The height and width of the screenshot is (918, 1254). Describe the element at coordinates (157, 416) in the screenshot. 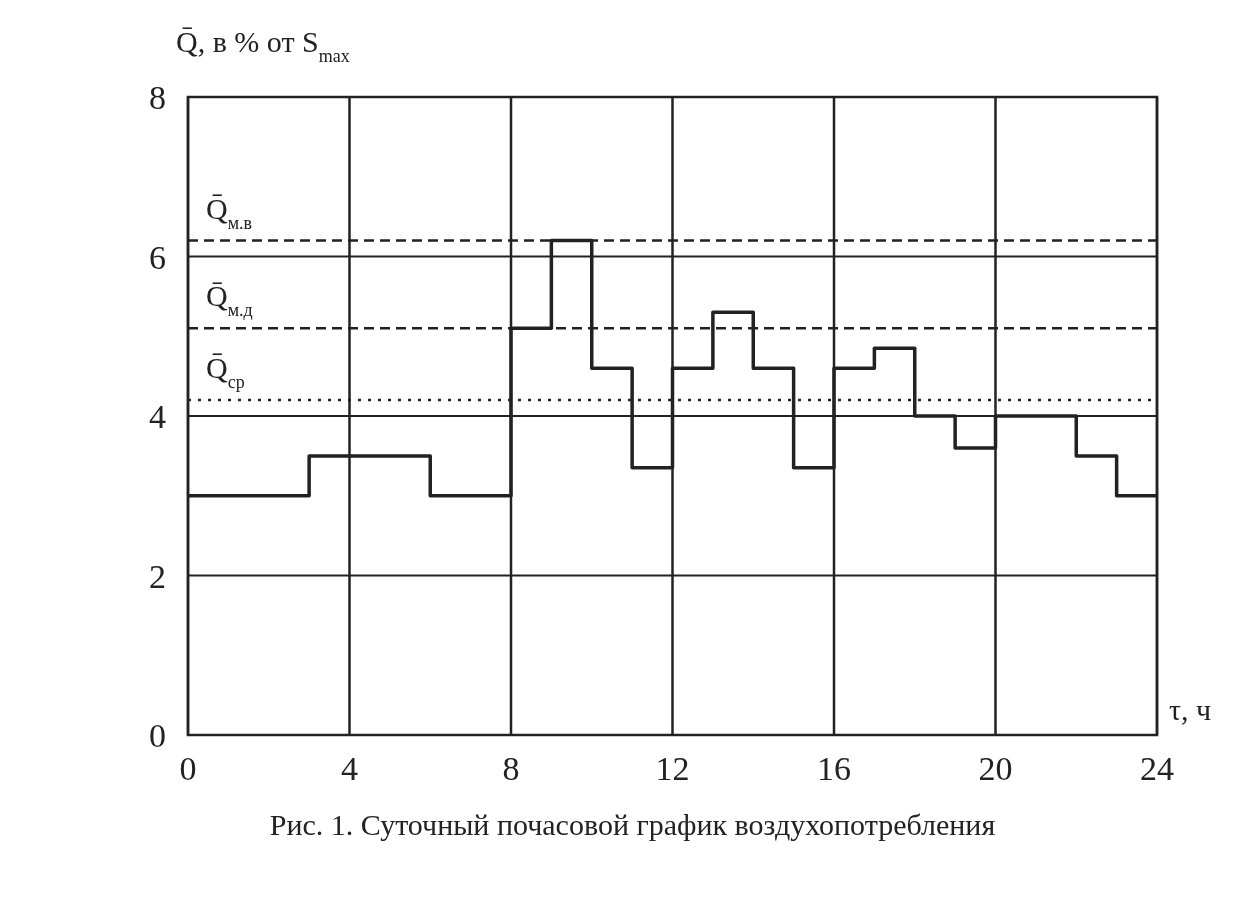

I see `y-tick-label: 4` at that location.